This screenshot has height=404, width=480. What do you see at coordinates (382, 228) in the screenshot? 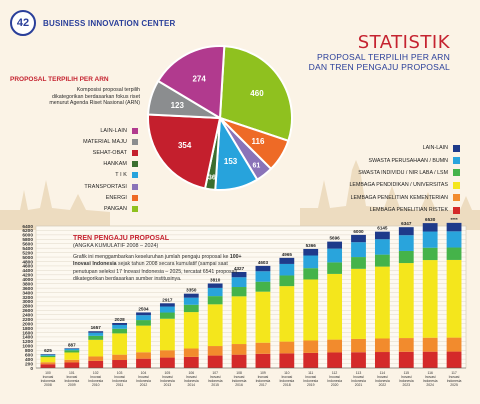
I see `bar-total-label: 6145` at bounding box center [382, 228].